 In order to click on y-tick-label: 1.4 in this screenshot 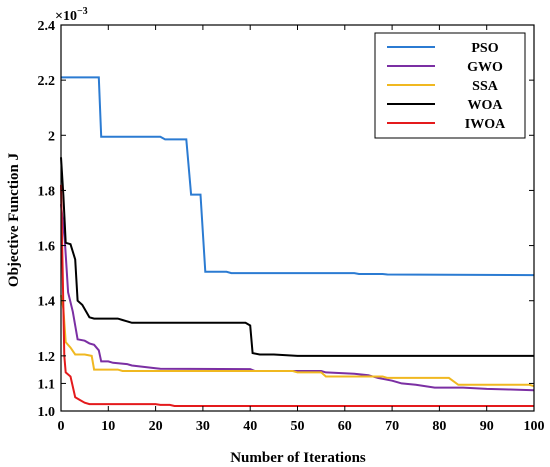, I will do `click(47, 302)`.